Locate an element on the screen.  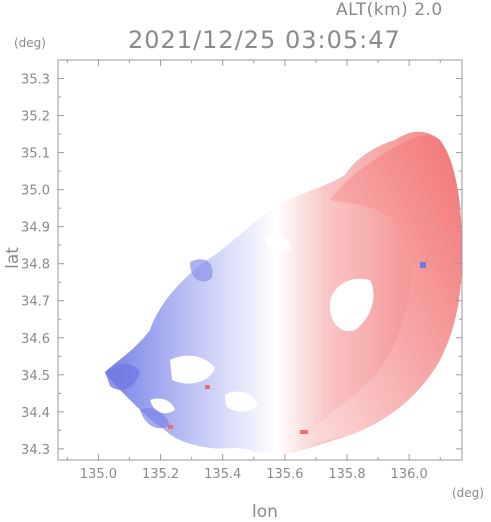
timestamp-title: 2021/12/25 03:05:47 is located at coordinates (264, 40).